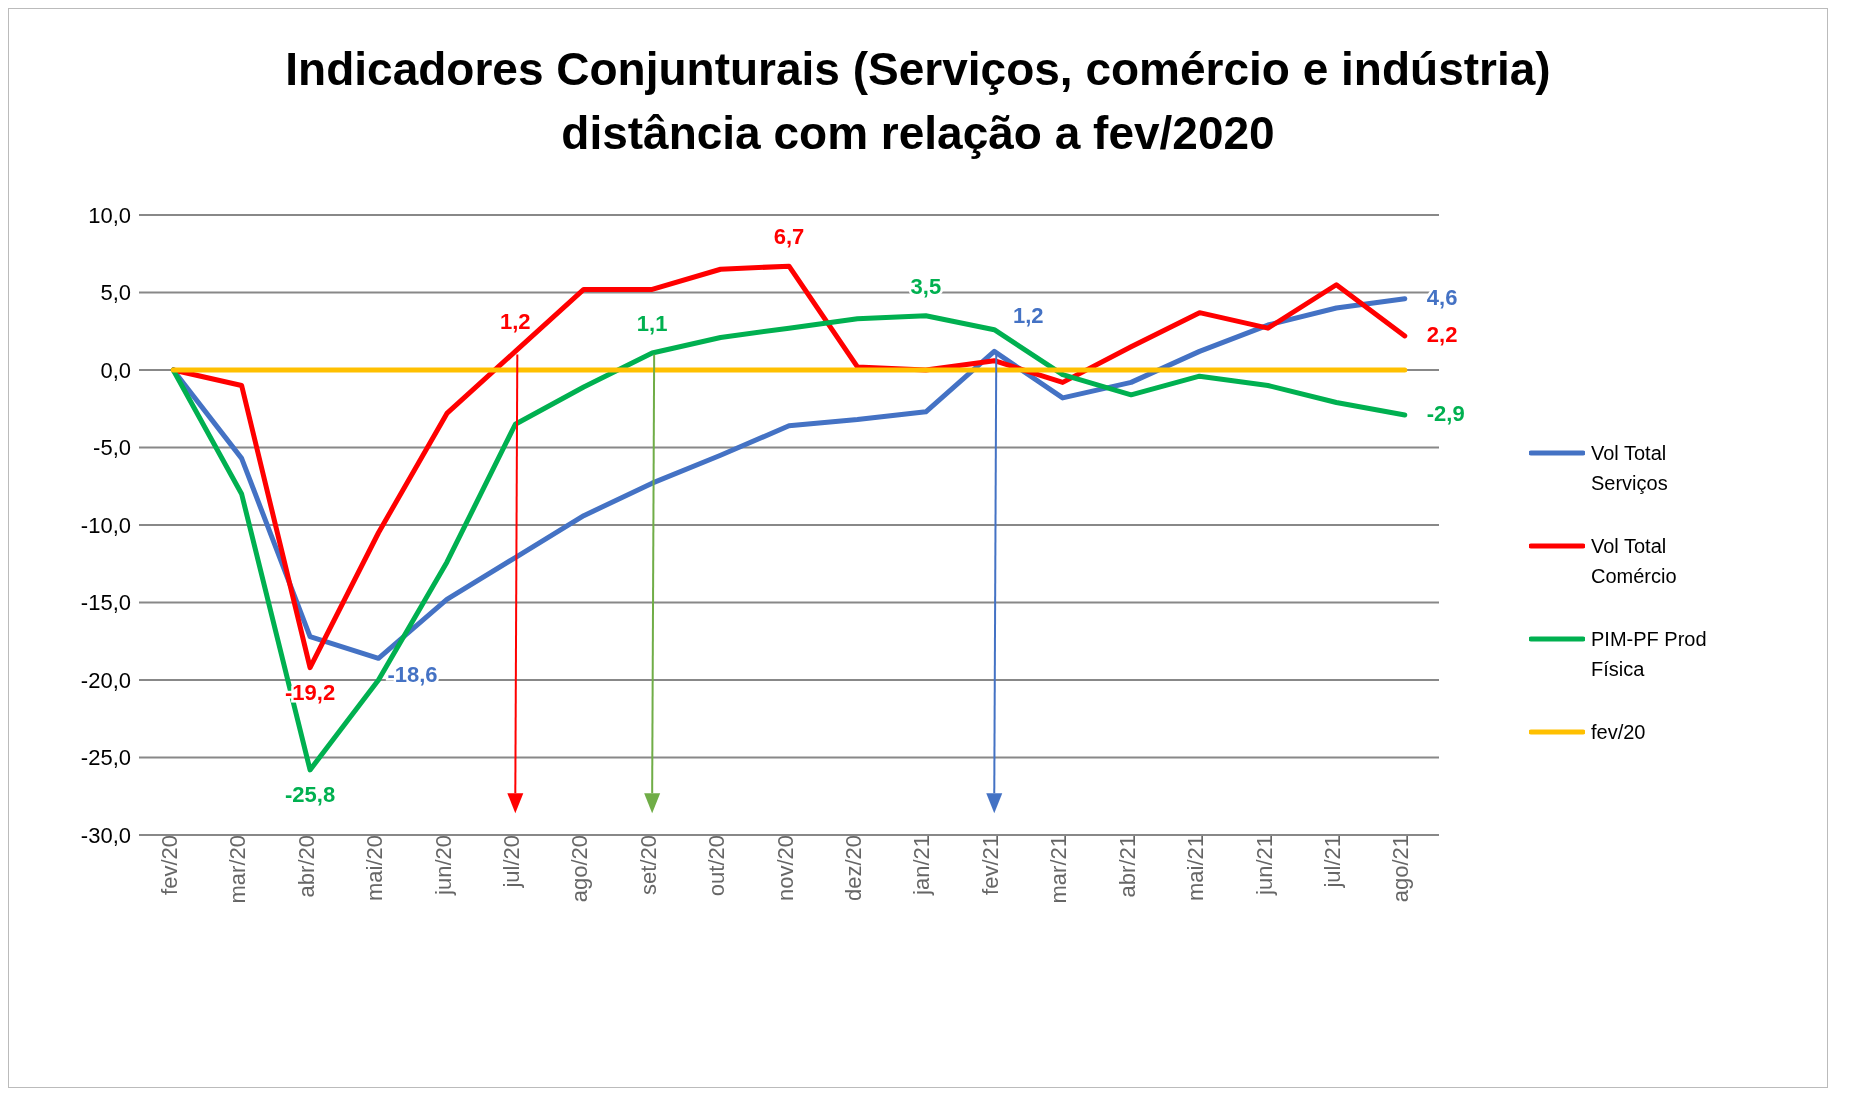 This screenshot has height=1102, width=1853. What do you see at coordinates (1445, 413) in the screenshot?
I see `data-label: -2,9` at bounding box center [1445, 413].